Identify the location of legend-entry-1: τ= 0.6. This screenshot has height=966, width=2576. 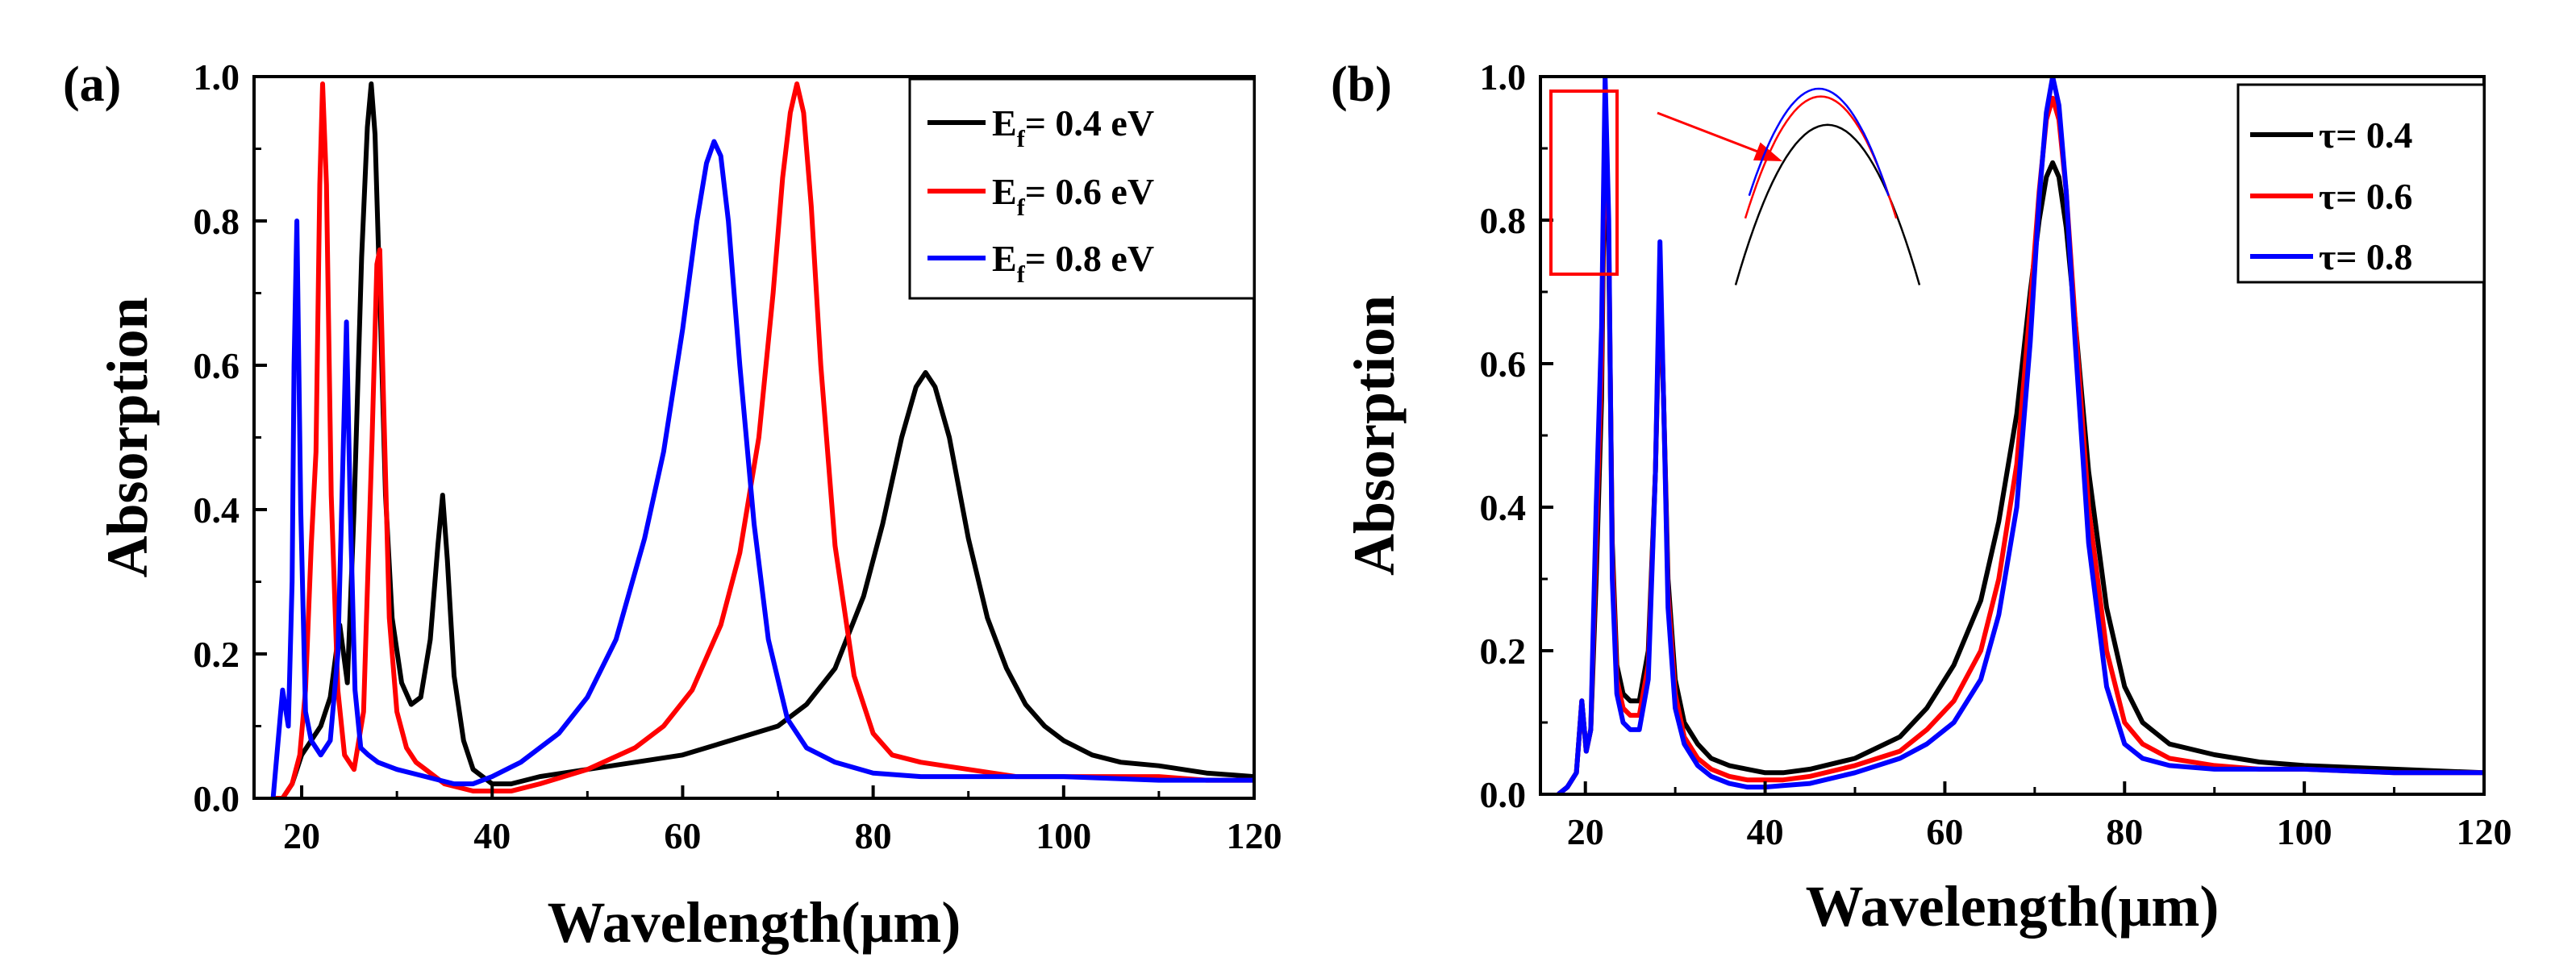
(2365, 196).